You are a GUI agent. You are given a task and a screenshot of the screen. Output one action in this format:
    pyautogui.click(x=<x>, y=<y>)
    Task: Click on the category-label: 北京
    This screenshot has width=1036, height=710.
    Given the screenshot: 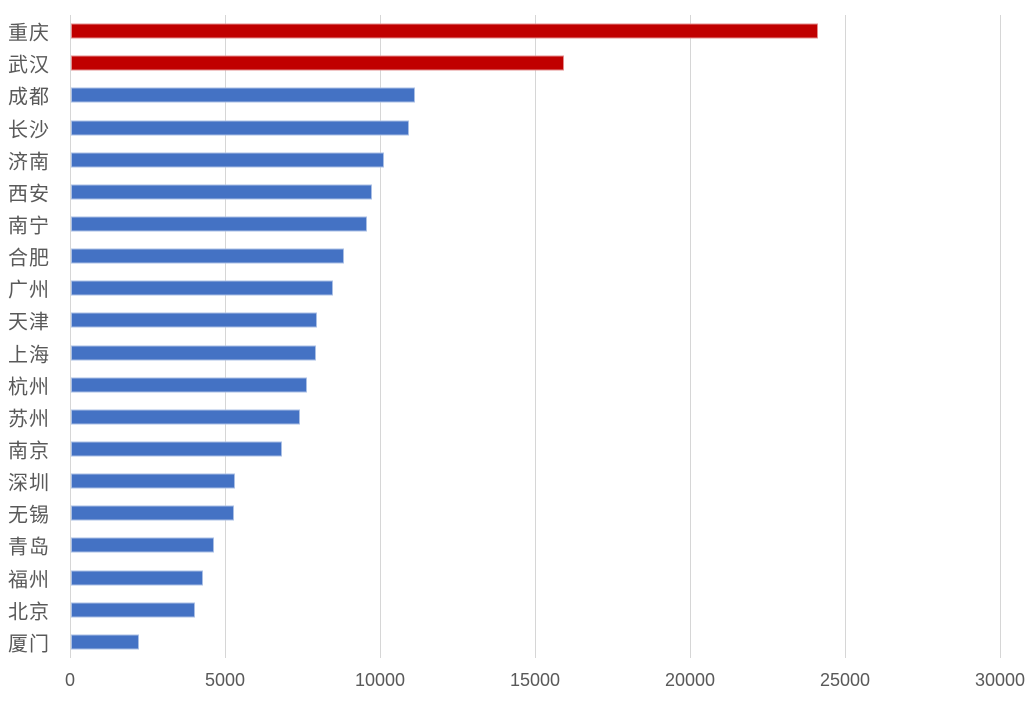 What is the action you would take?
    pyautogui.click(x=29, y=612)
    